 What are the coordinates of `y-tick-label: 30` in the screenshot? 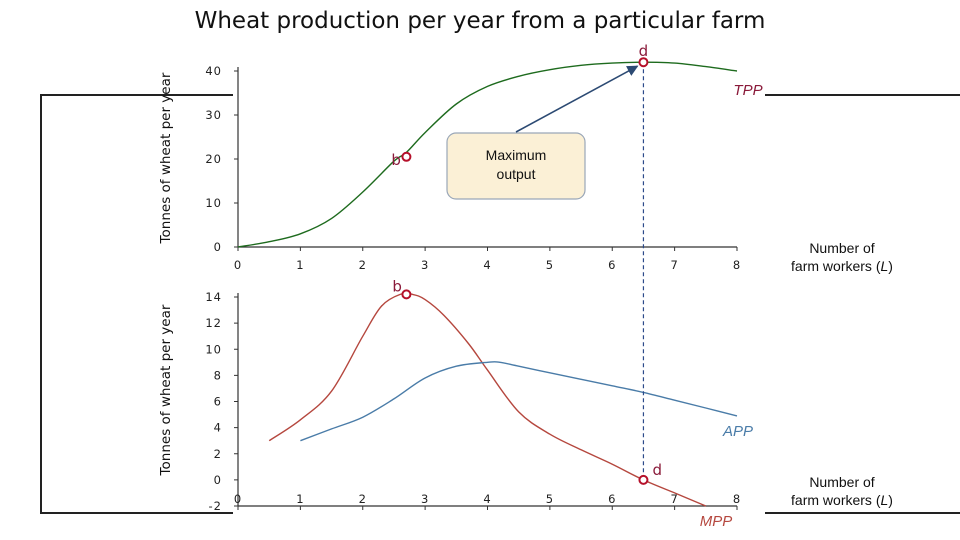 It's located at (213, 115).